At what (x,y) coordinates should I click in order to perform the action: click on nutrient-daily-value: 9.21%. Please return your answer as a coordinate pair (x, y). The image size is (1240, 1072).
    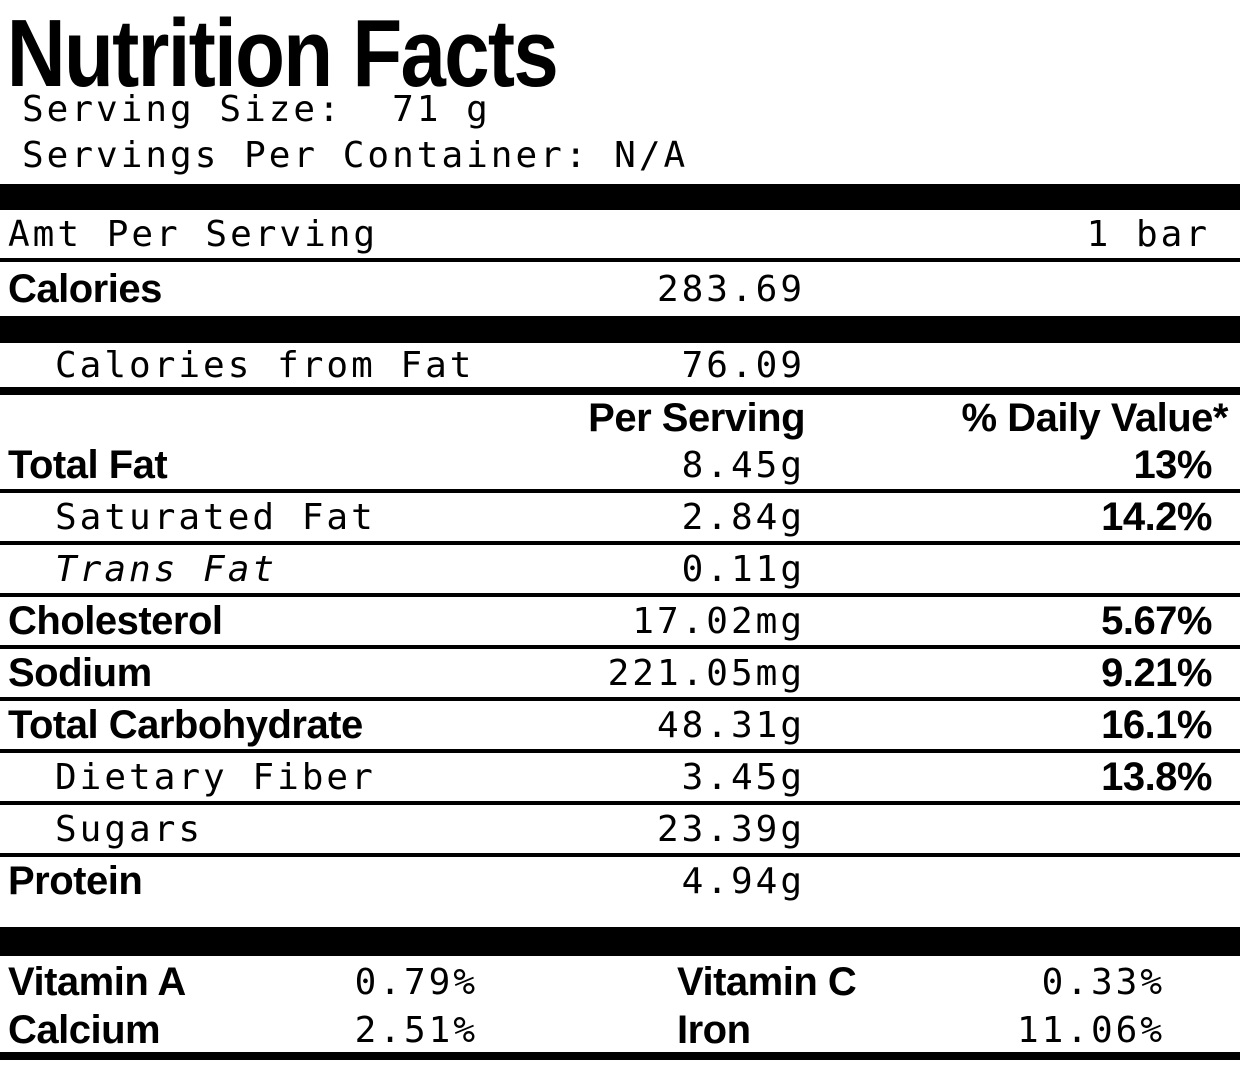
    Looking at the image, I should click on (1156, 672).